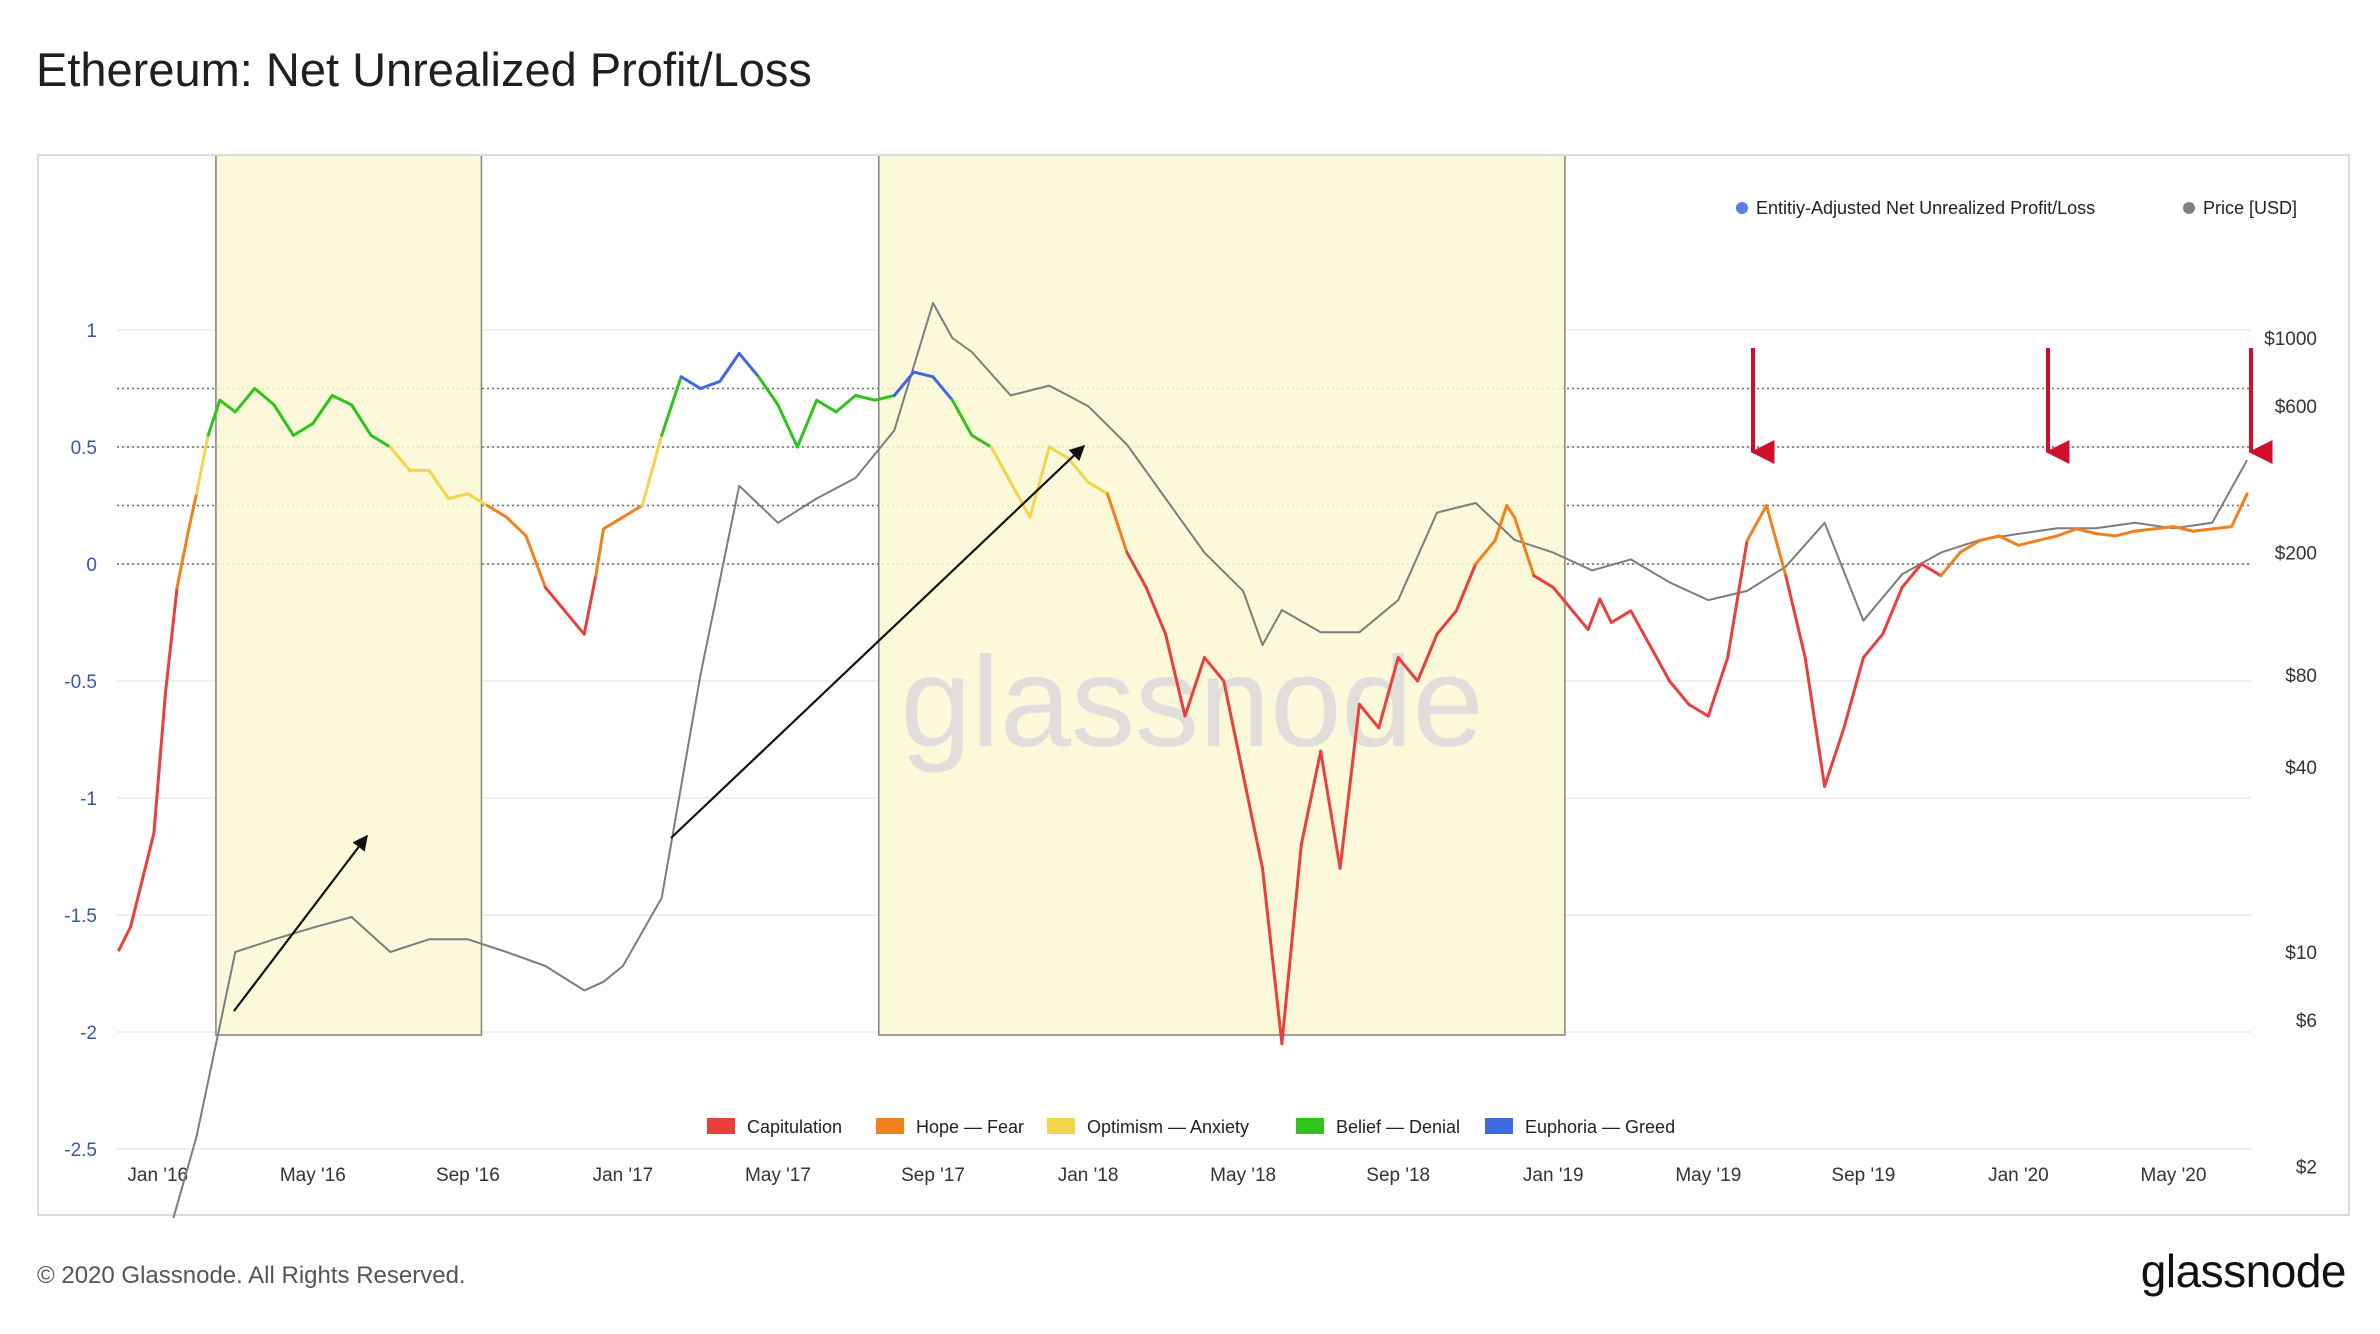 This screenshot has height=1334, width=2380. I want to click on x-tick-label: May '16, so click(313, 1175).